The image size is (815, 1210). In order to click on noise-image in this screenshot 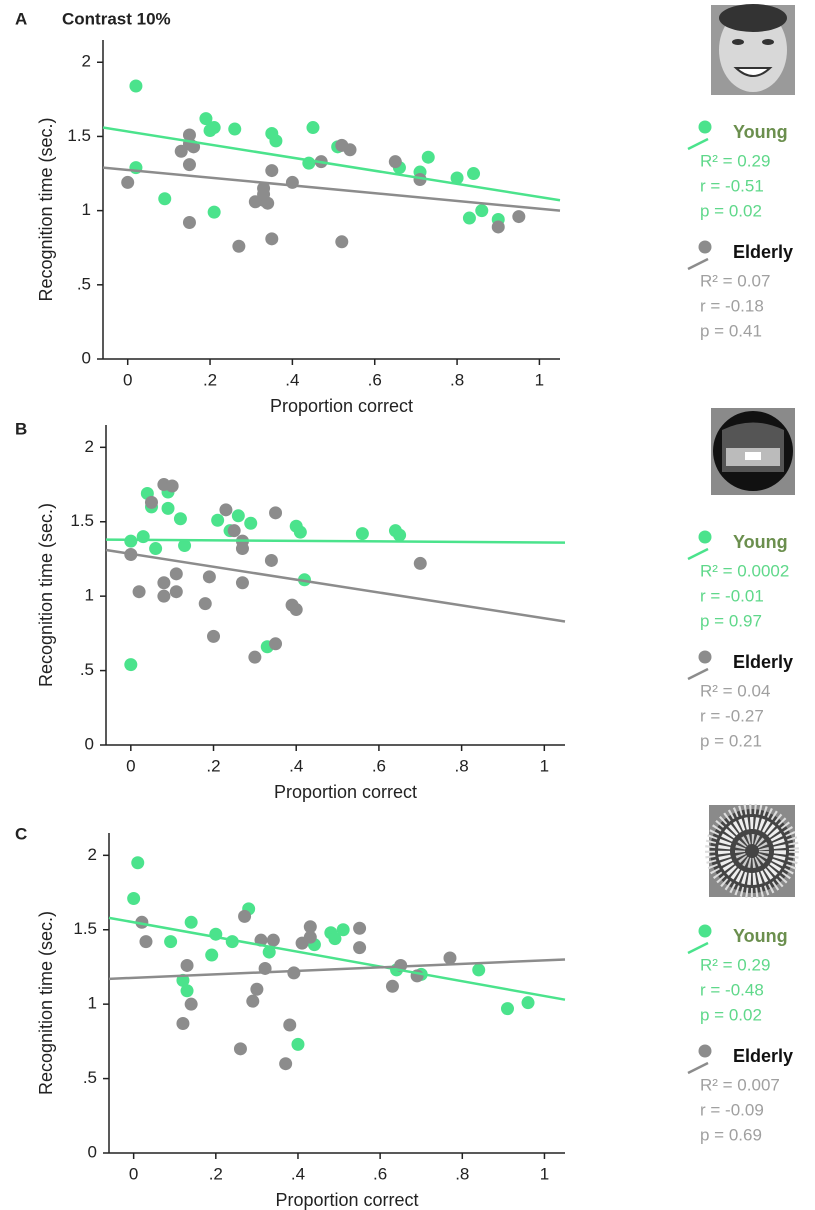, I will do `click(752, 851)`.